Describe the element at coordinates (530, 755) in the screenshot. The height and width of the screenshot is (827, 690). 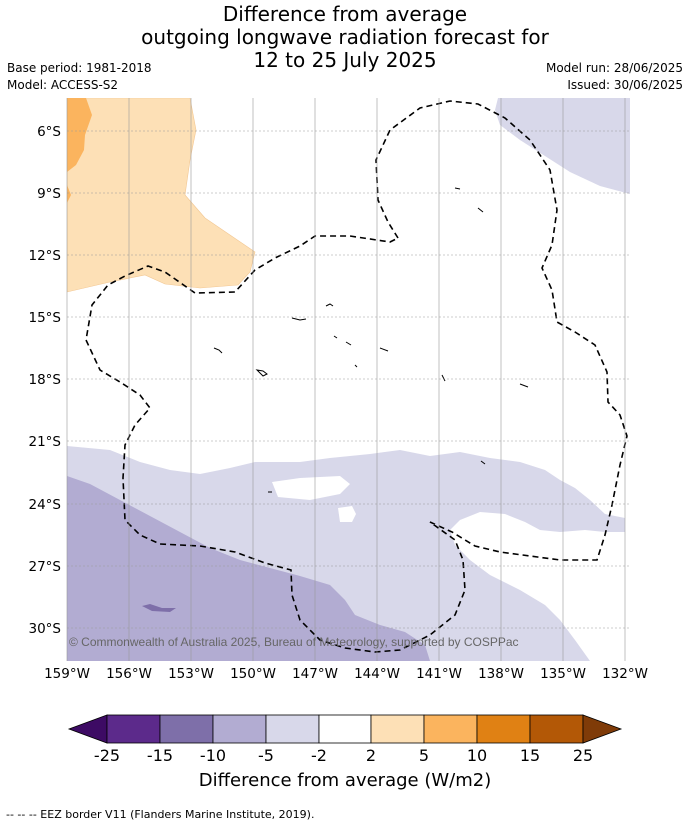
I see `colorbar-tick: 15` at that location.